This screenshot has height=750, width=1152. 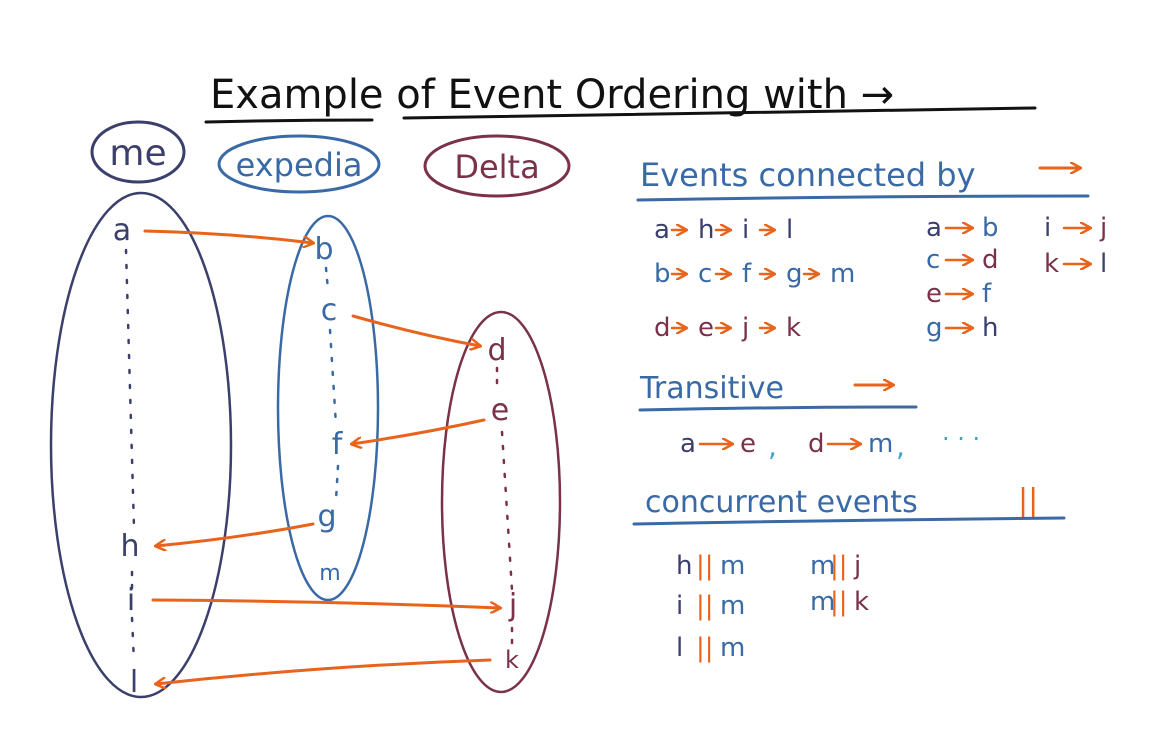 What do you see at coordinates (323, 249) in the screenshot?
I see `event-b: b` at bounding box center [323, 249].